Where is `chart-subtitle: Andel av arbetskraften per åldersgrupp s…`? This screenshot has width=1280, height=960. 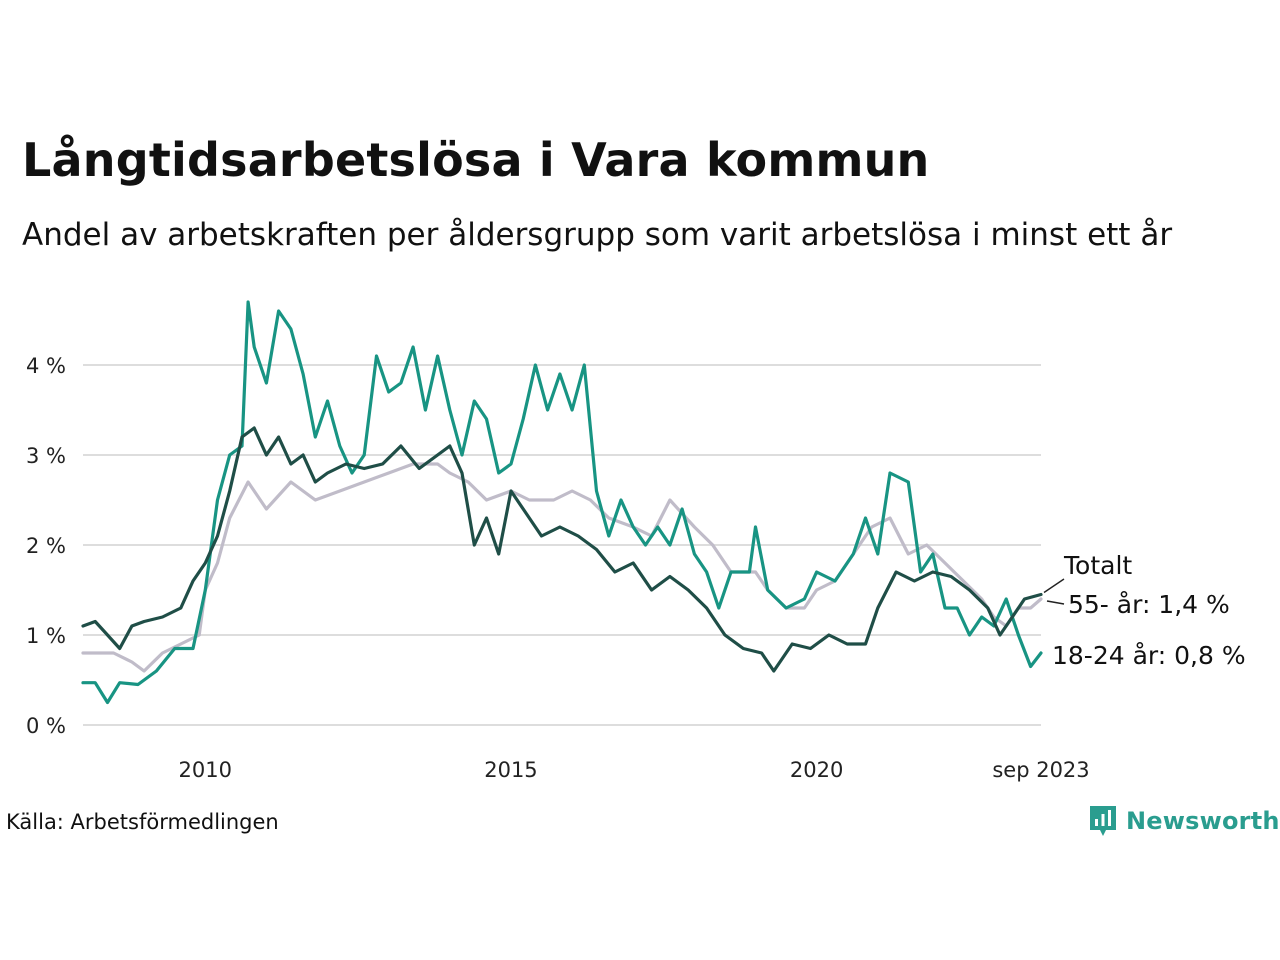 chart-subtitle: Andel av arbetskraften per åldersgrupp s… is located at coordinates (597, 235).